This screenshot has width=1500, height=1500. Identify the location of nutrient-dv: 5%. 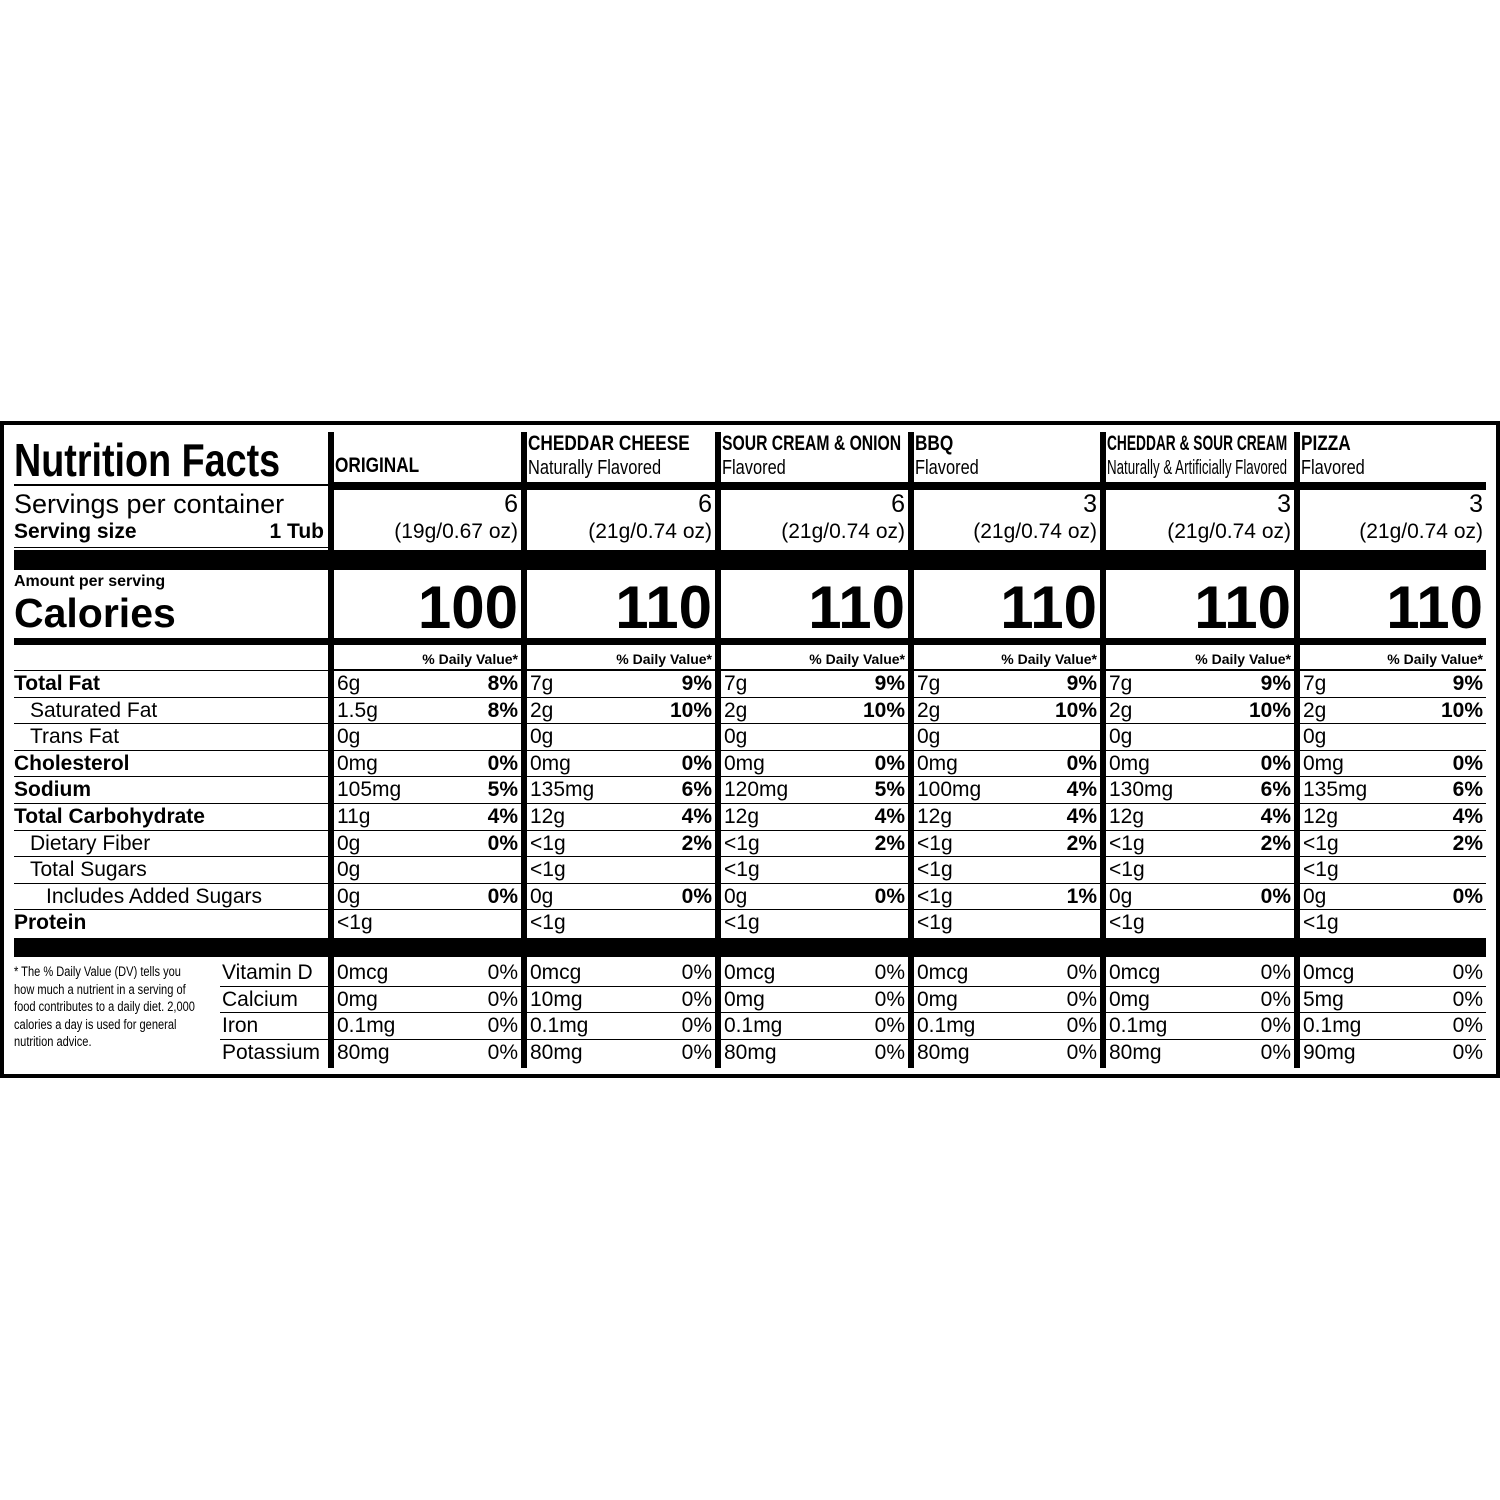
(814, 790).